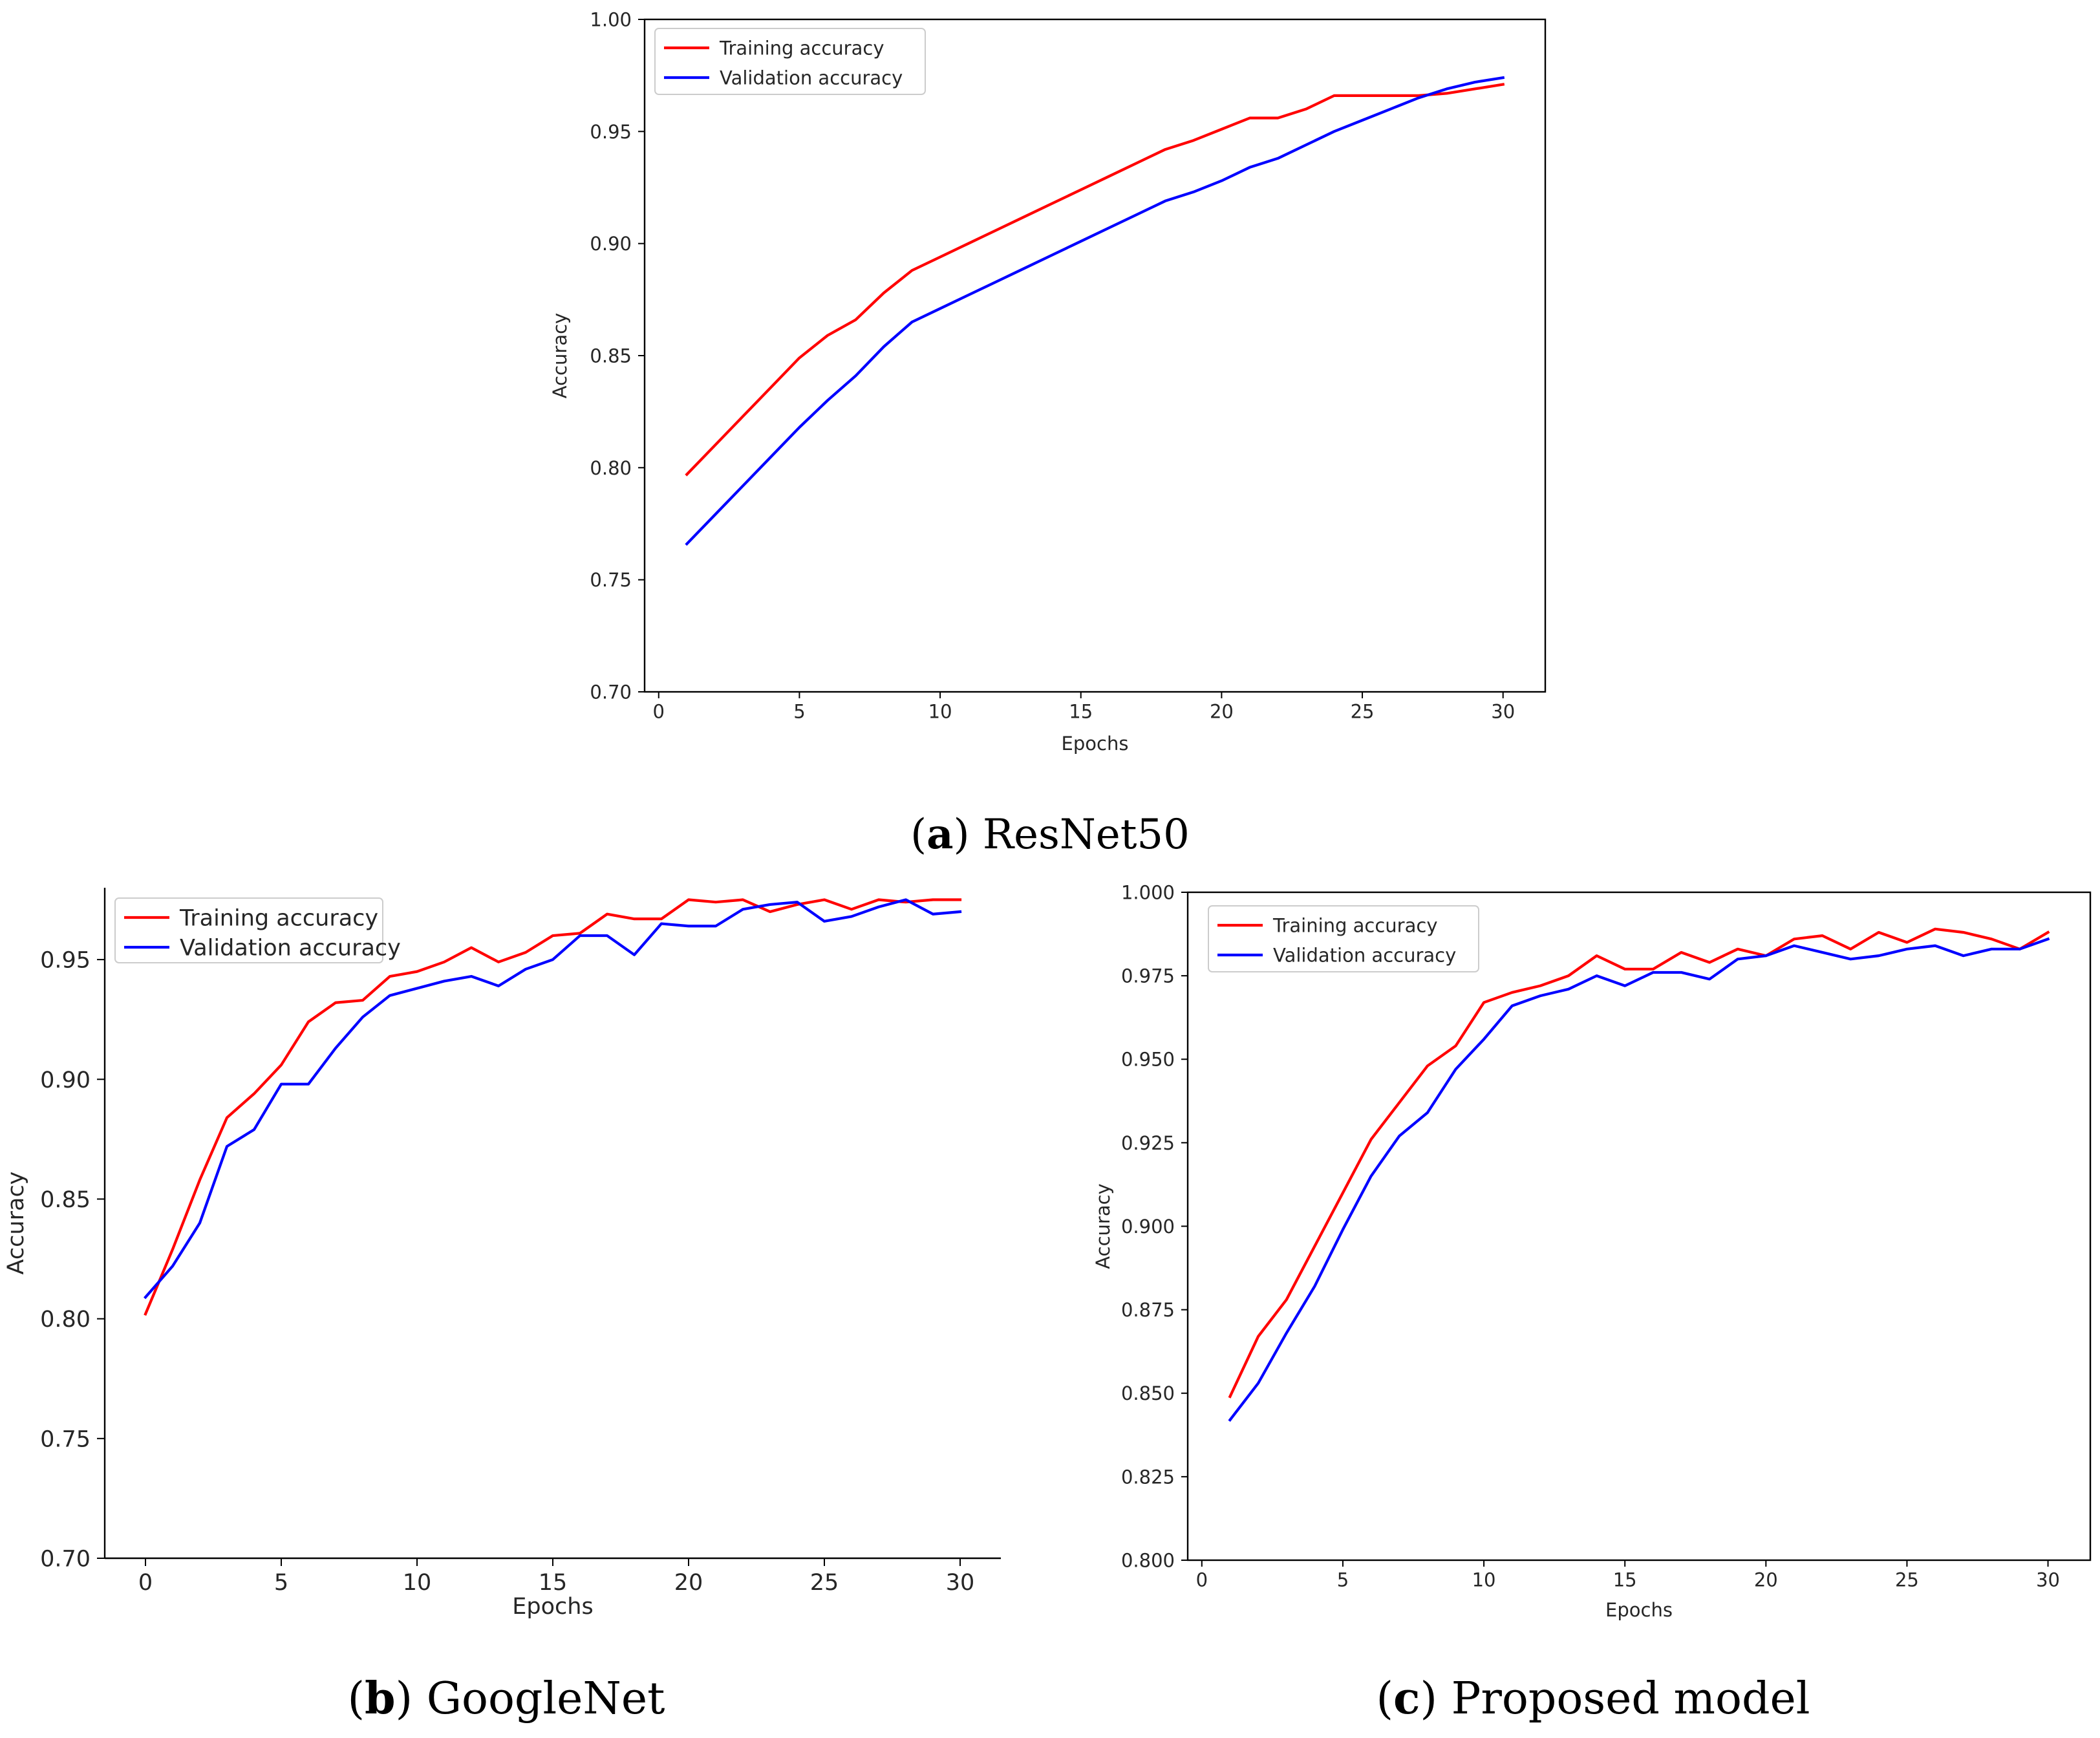 The height and width of the screenshot is (1738, 2100). What do you see at coordinates (1080, 835) in the screenshot?
I see `caption-name: ResNet50` at bounding box center [1080, 835].